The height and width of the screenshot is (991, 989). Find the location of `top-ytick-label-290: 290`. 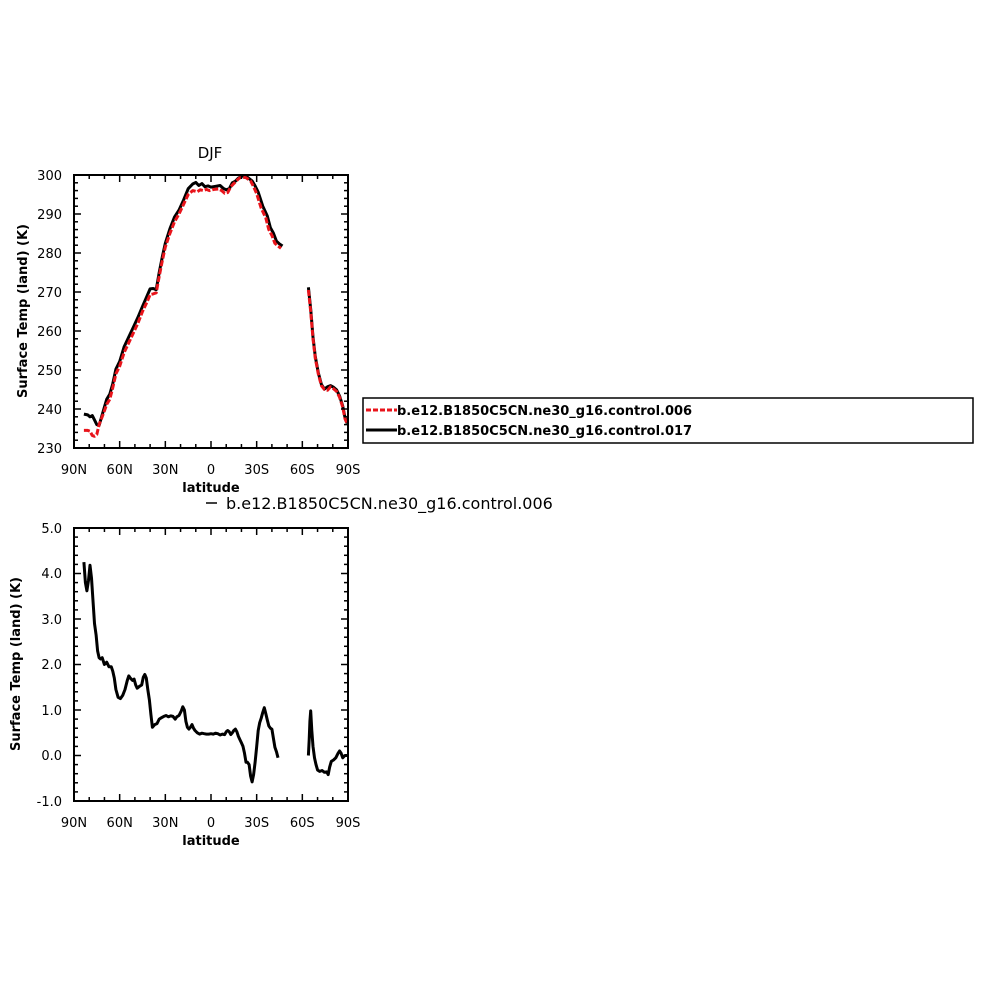

top-ytick-label-290: 290 is located at coordinates (49, 215).